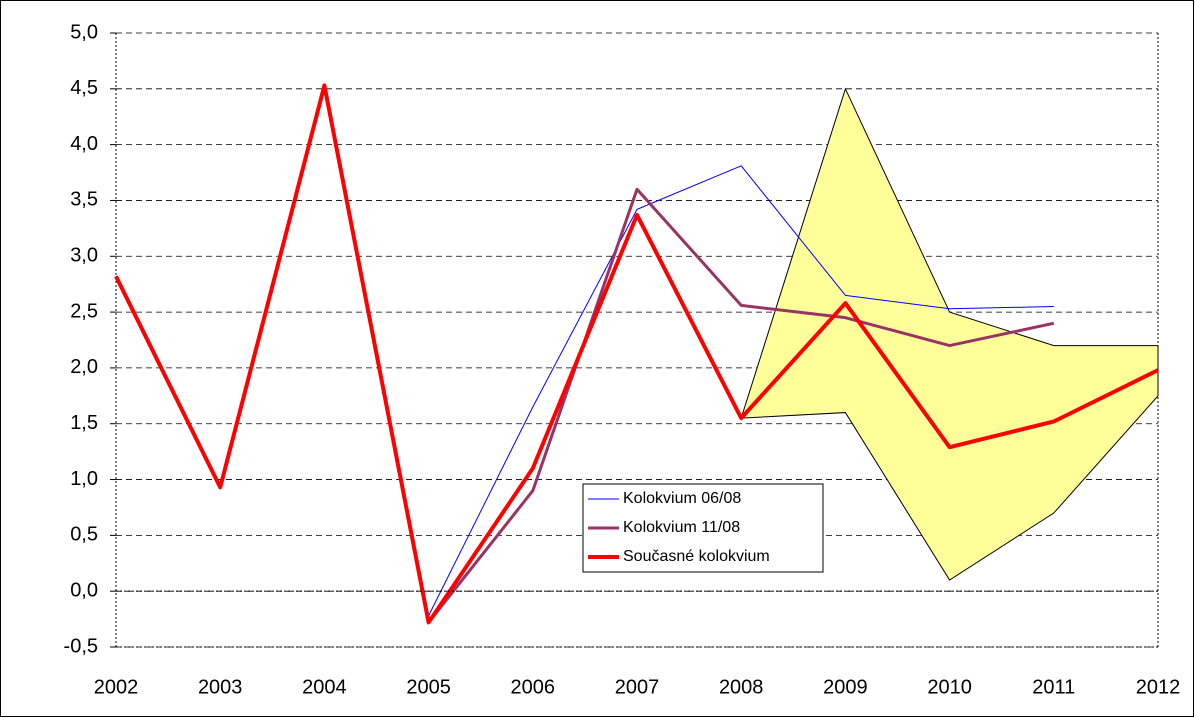 Image resolution: width=1195 pixels, height=718 pixels. I want to click on x-tick-label: 2005, so click(428, 687).